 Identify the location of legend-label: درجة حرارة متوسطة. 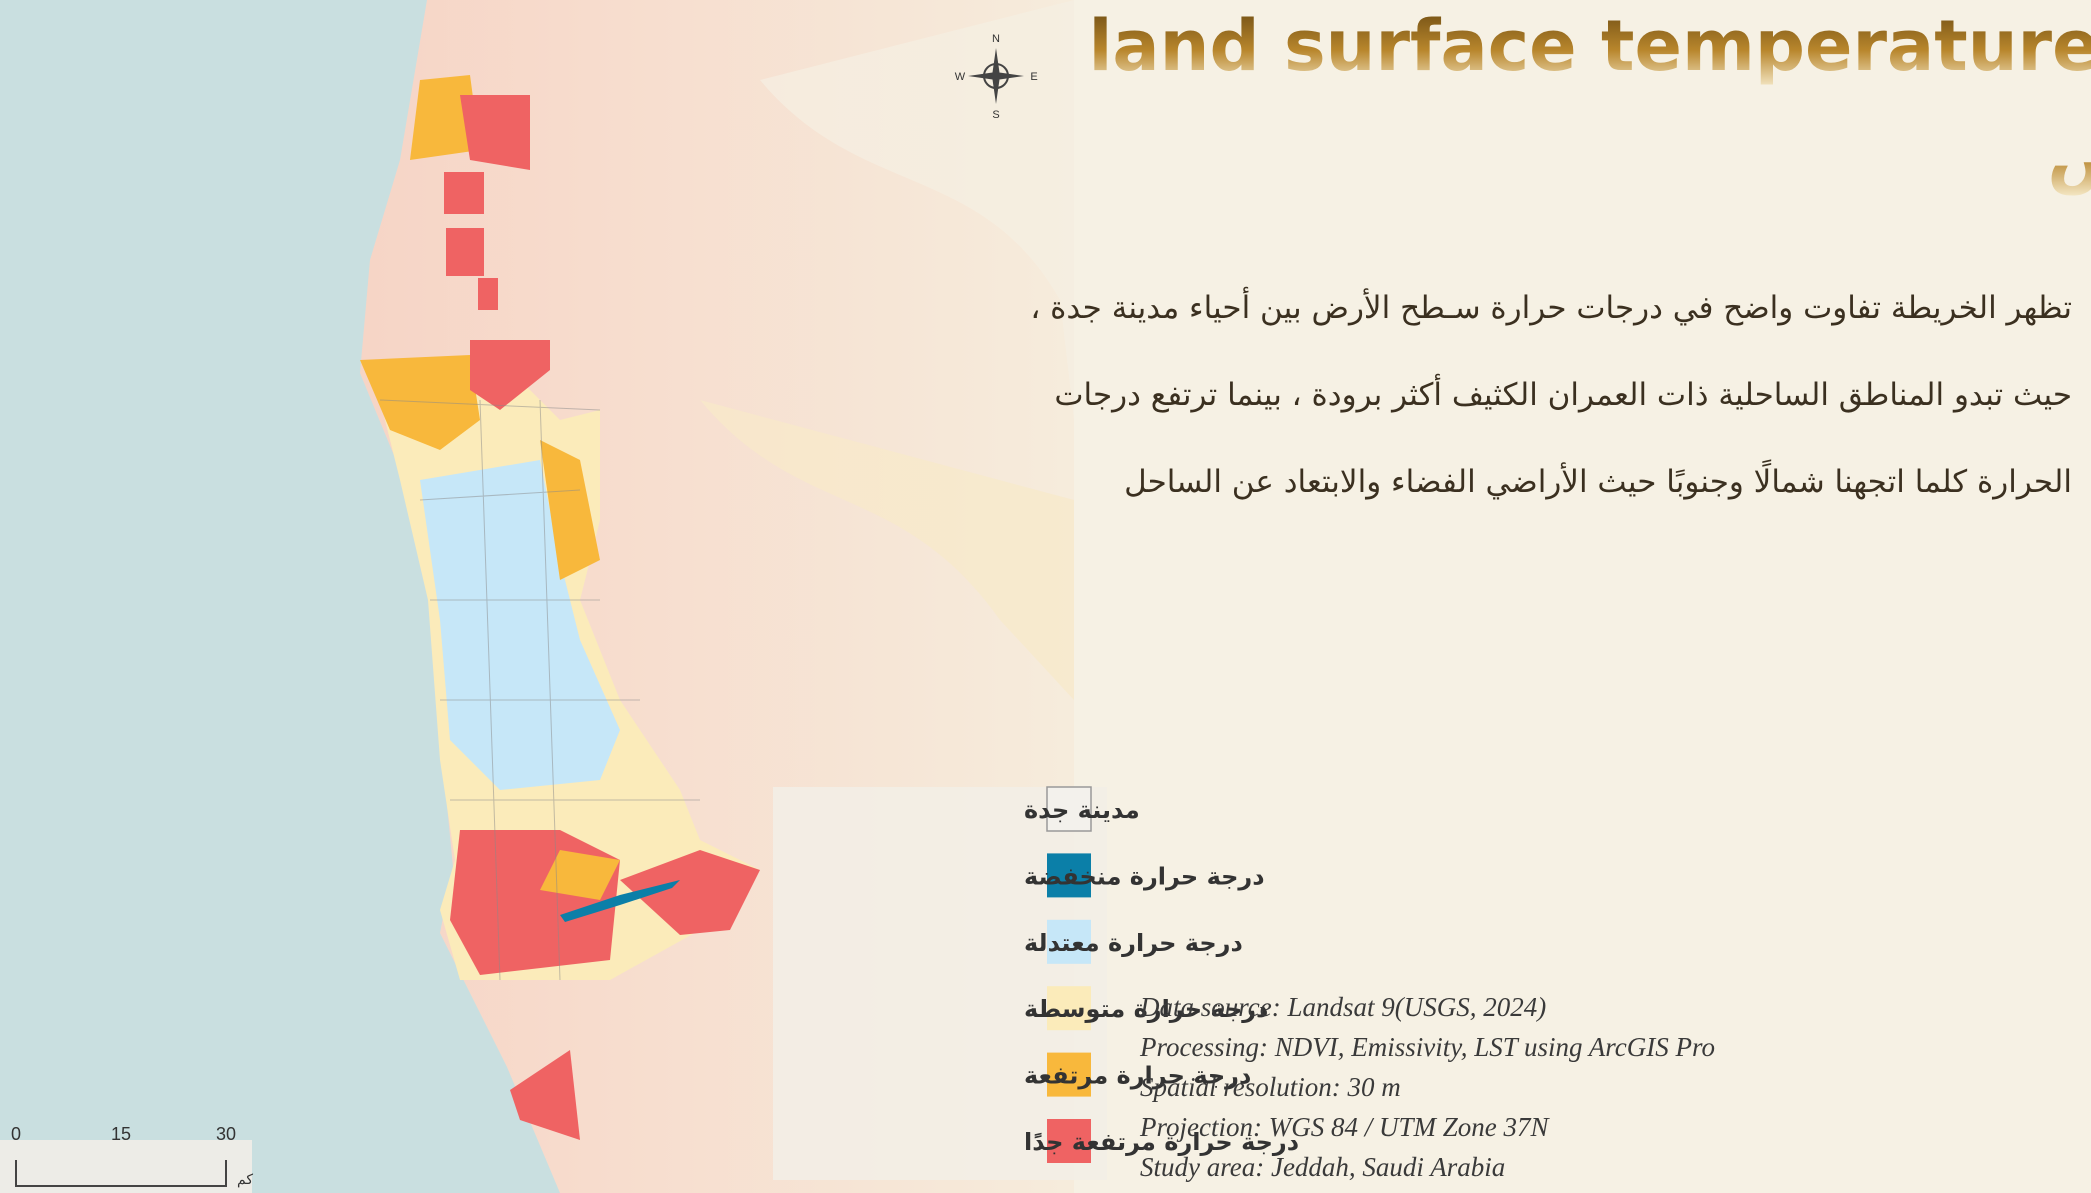
(1146, 1009).